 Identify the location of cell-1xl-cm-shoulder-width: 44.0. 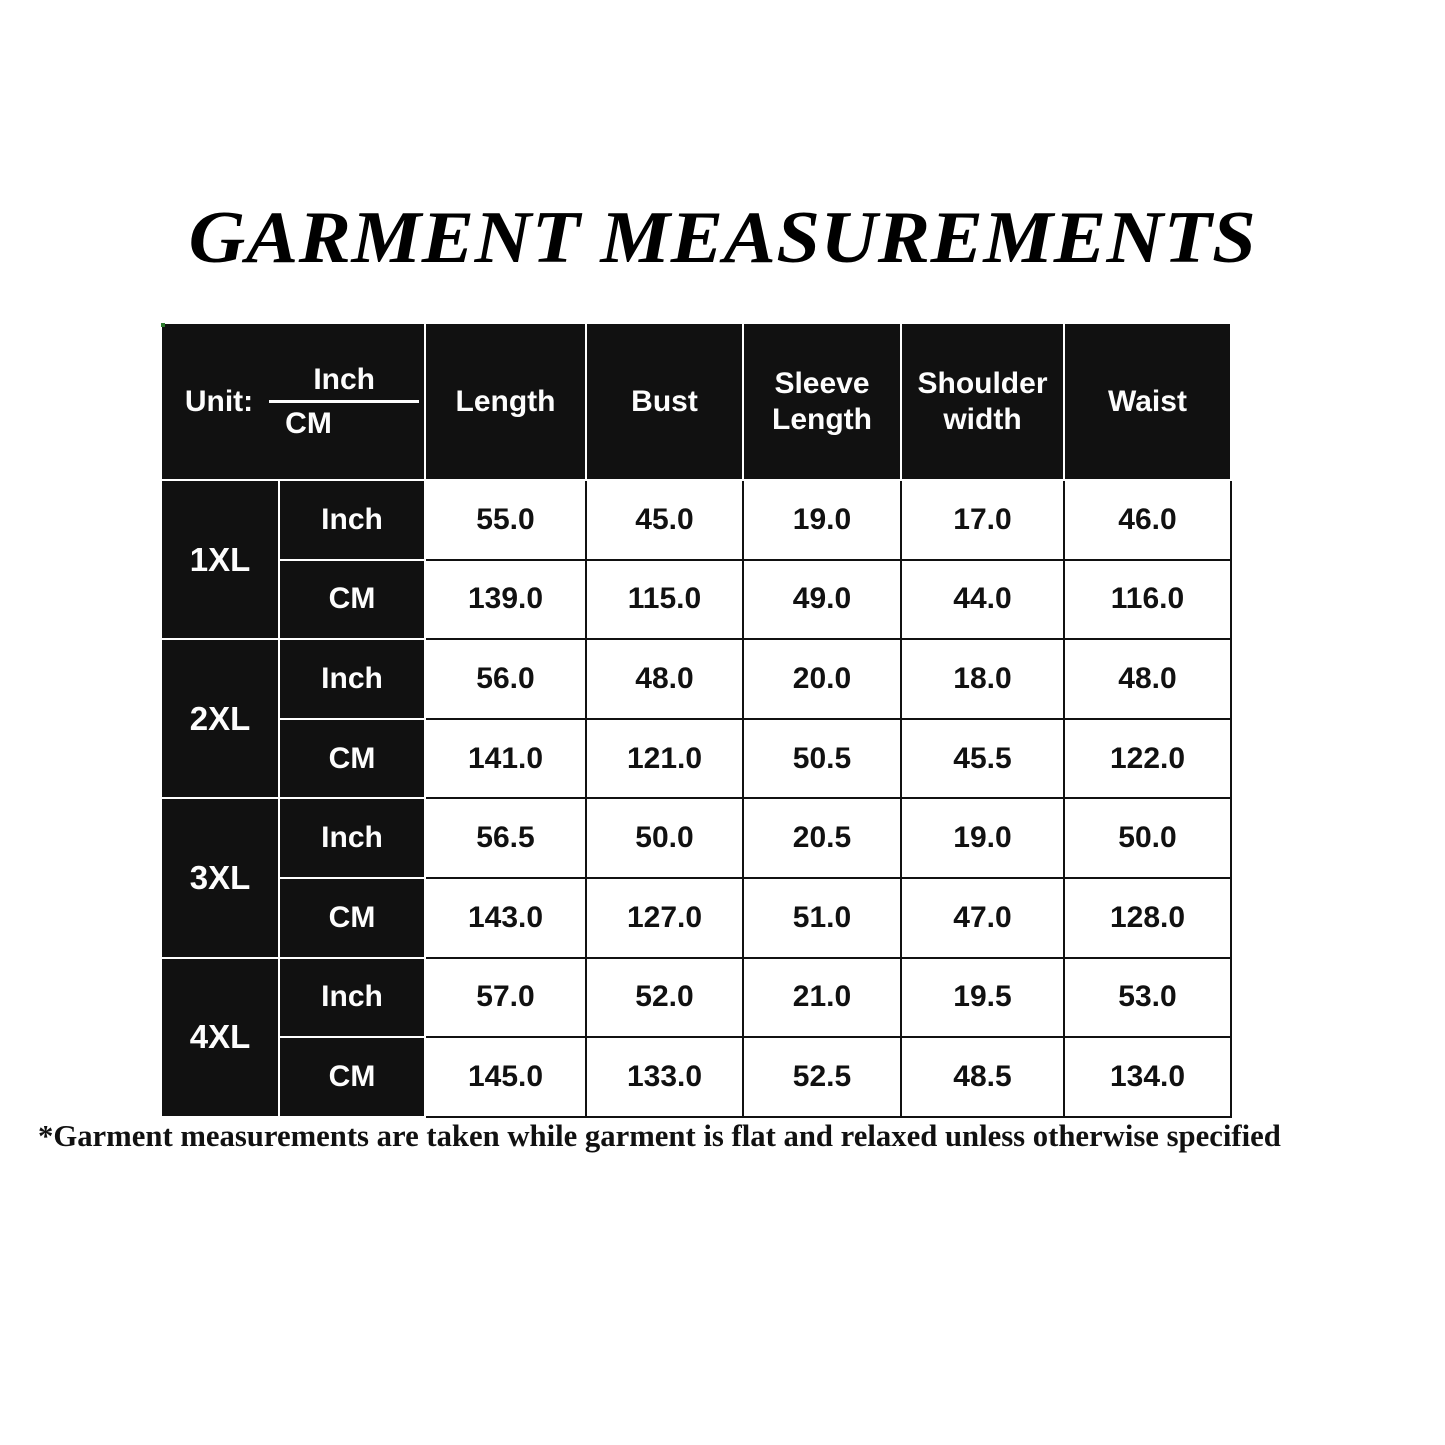
(982, 599).